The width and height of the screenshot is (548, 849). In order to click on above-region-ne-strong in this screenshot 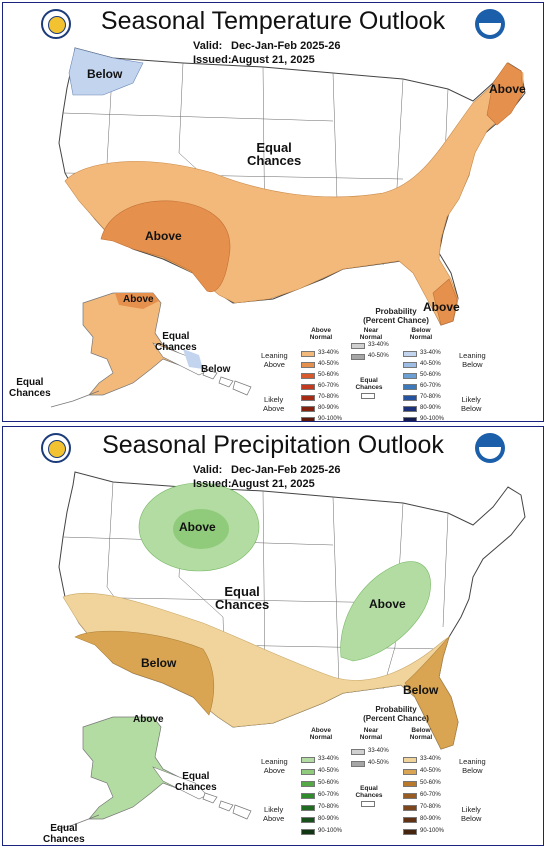, I will do `click(505, 94)`.